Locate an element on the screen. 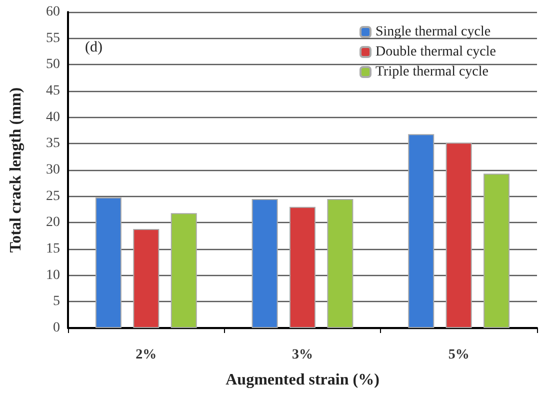 The width and height of the screenshot is (541, 405). x-tick-label: 2% is located at coordinates (146, 355).